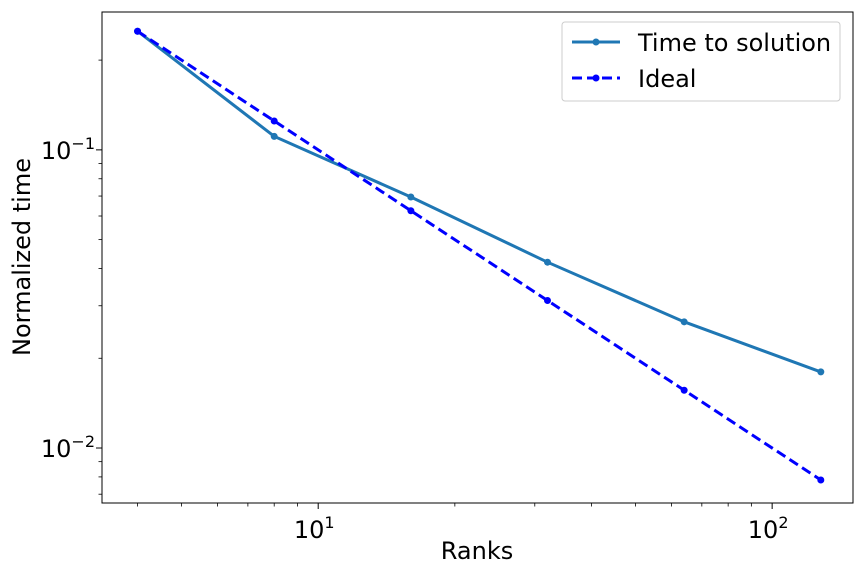  I want to click on legend-label-time-to-solution: Time to solution, so click(734, 43).